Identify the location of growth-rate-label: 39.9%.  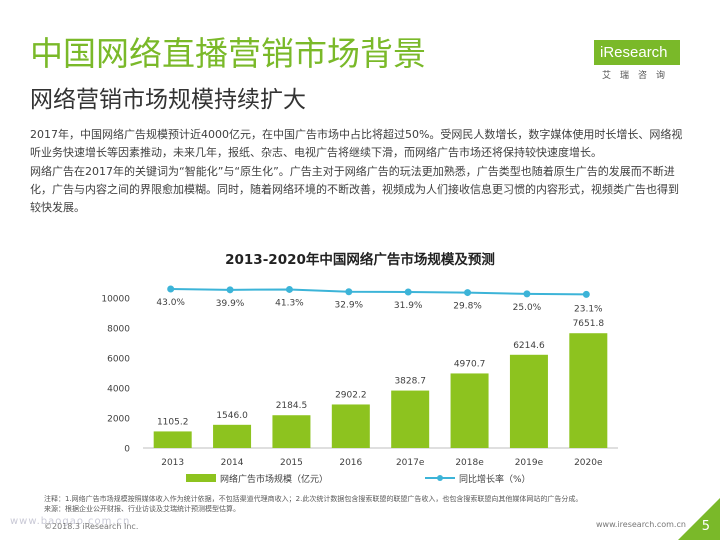
(230, 304).